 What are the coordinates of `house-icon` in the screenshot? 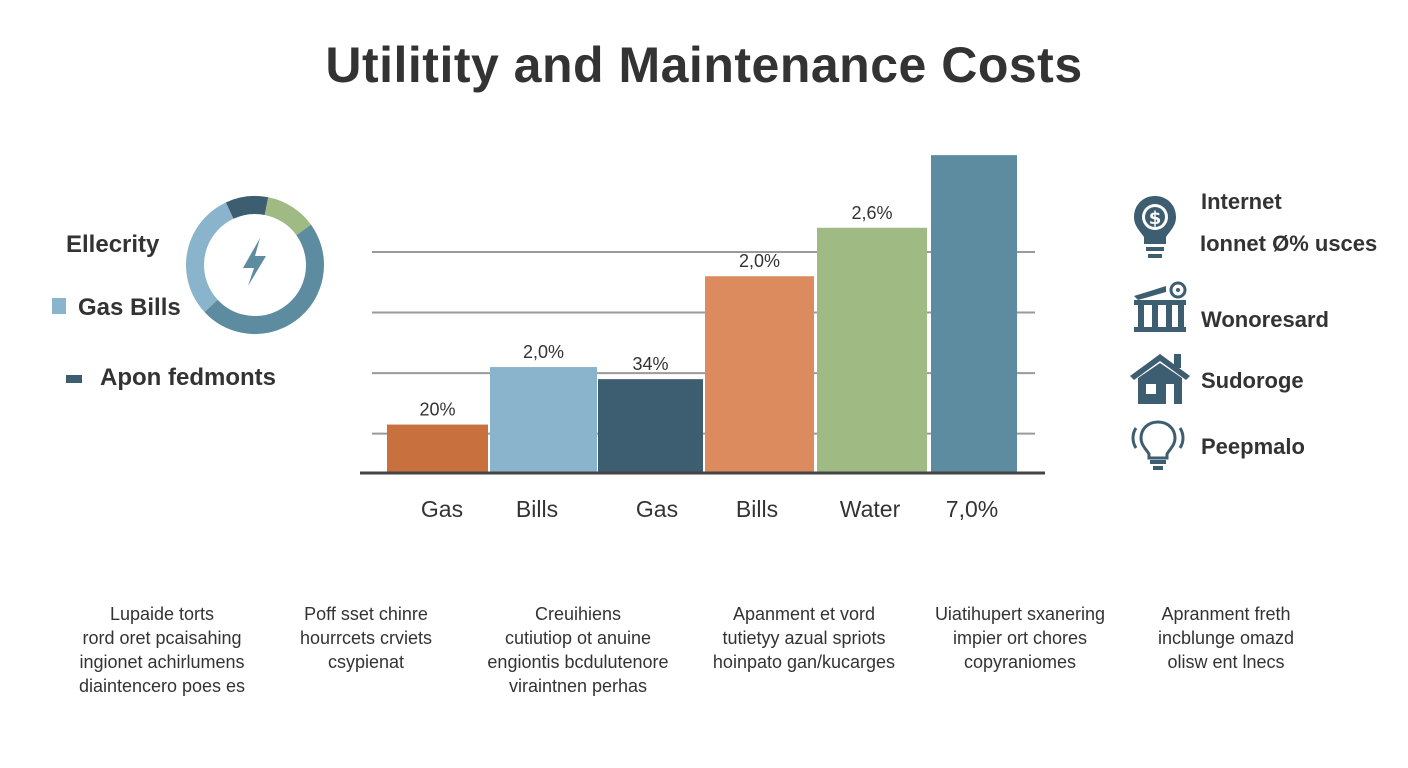 It's located at (1160, 379).